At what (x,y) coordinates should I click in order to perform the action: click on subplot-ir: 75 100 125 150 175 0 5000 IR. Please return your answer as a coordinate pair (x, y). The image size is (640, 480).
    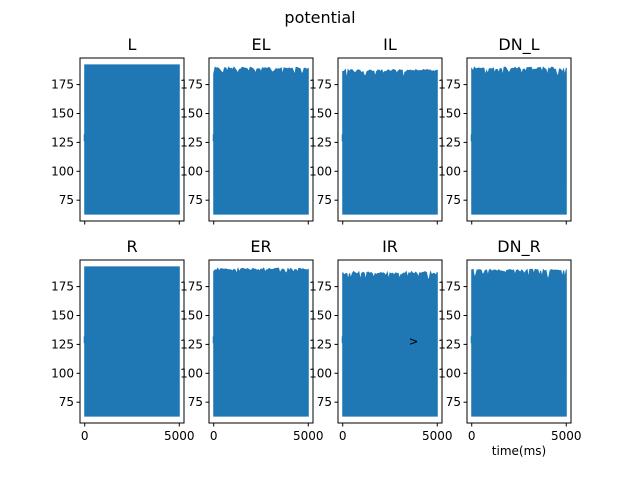
    Looking at the image, I should click on (380, 340).